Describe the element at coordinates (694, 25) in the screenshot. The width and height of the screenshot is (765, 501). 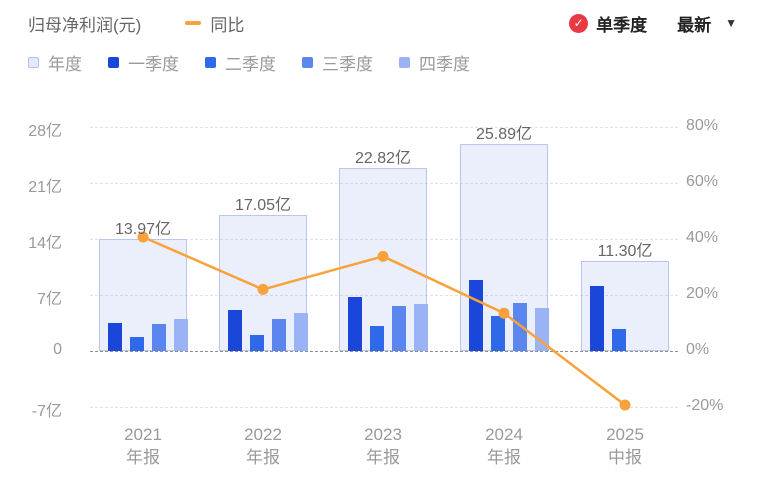
I see `latest-dropdown-label: 最新` at that location.